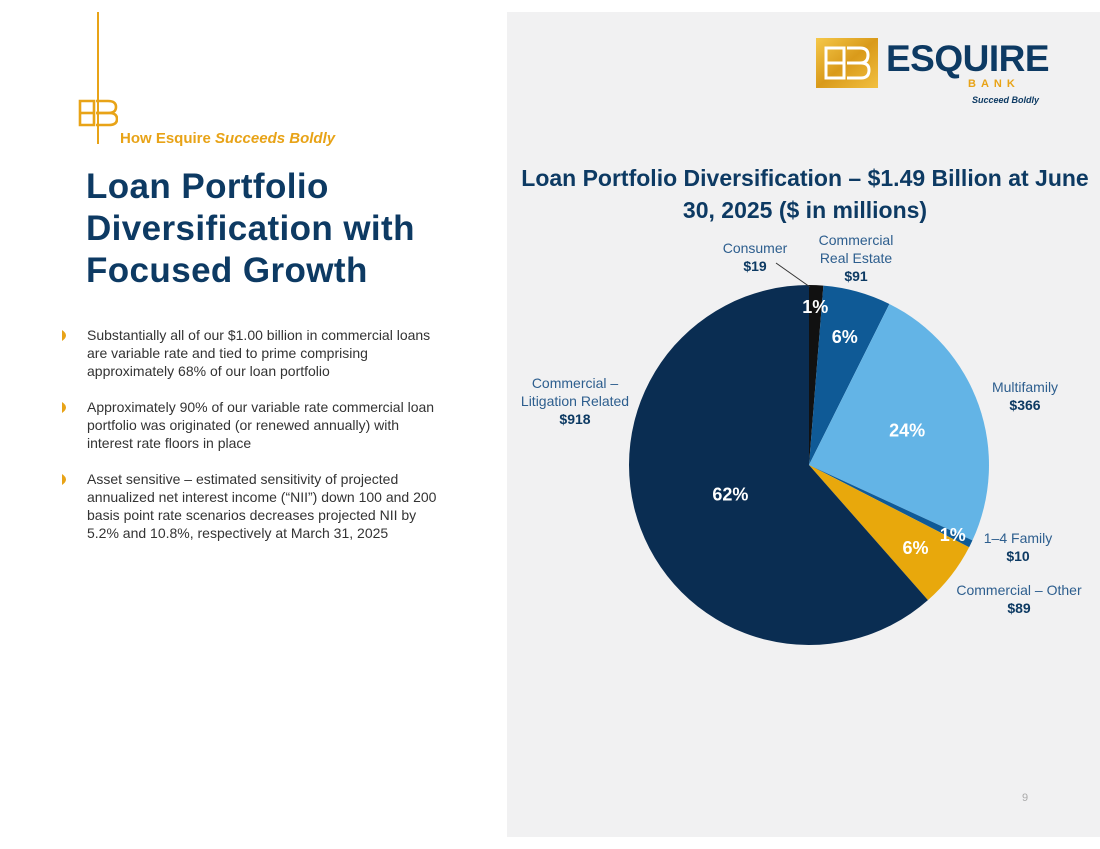  What do you see at coordinates (953, 535) in the screenshot?
I see `pct-label-family_1_4: 1%` at bounding box center [953, 535].